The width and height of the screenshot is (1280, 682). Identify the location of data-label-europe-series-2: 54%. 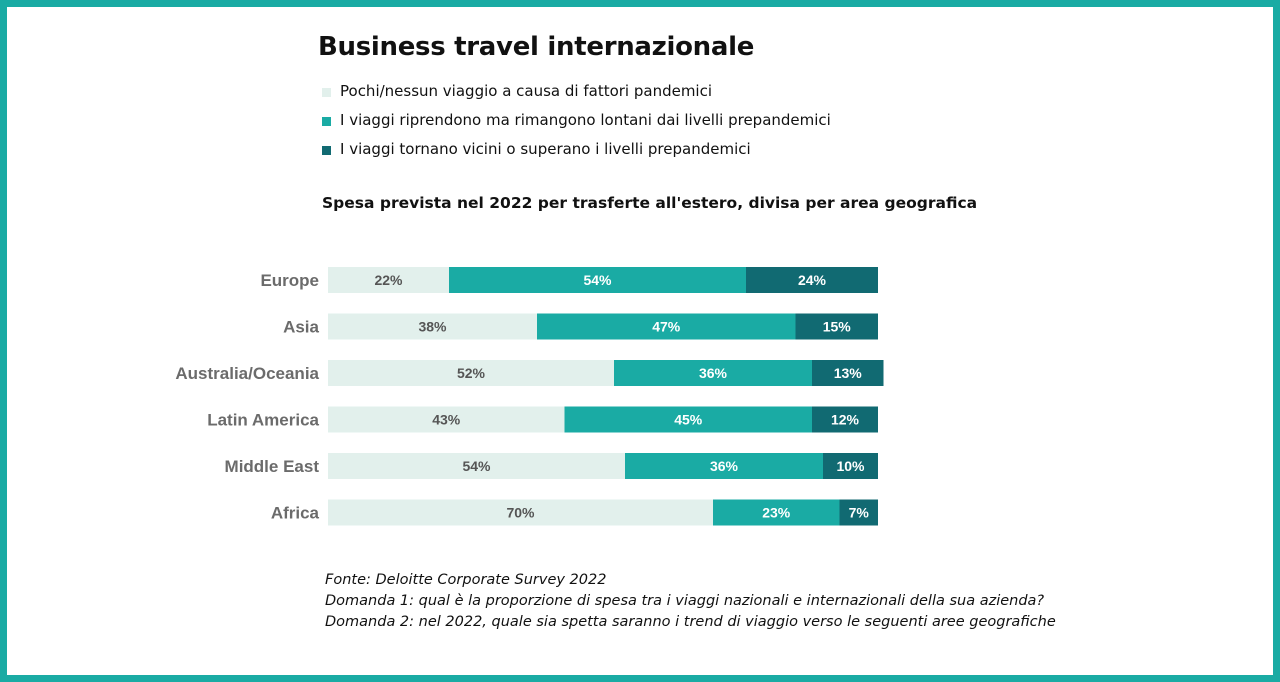
(597, 280).